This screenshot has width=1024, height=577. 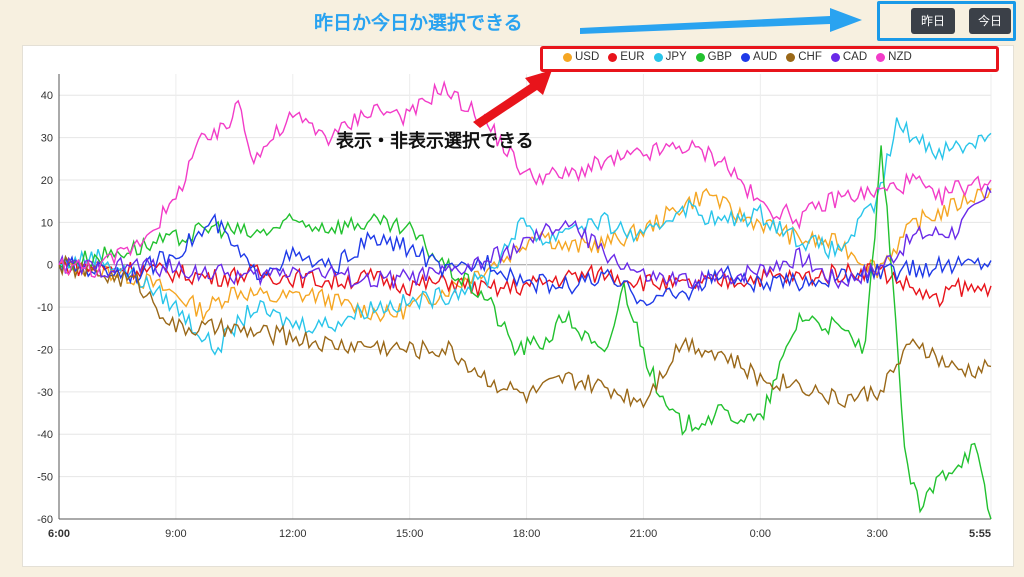 I want to click on chart-legend: USD EUR JPY GBP AUD CHF CAD NZD, so click(x=742, y=57).